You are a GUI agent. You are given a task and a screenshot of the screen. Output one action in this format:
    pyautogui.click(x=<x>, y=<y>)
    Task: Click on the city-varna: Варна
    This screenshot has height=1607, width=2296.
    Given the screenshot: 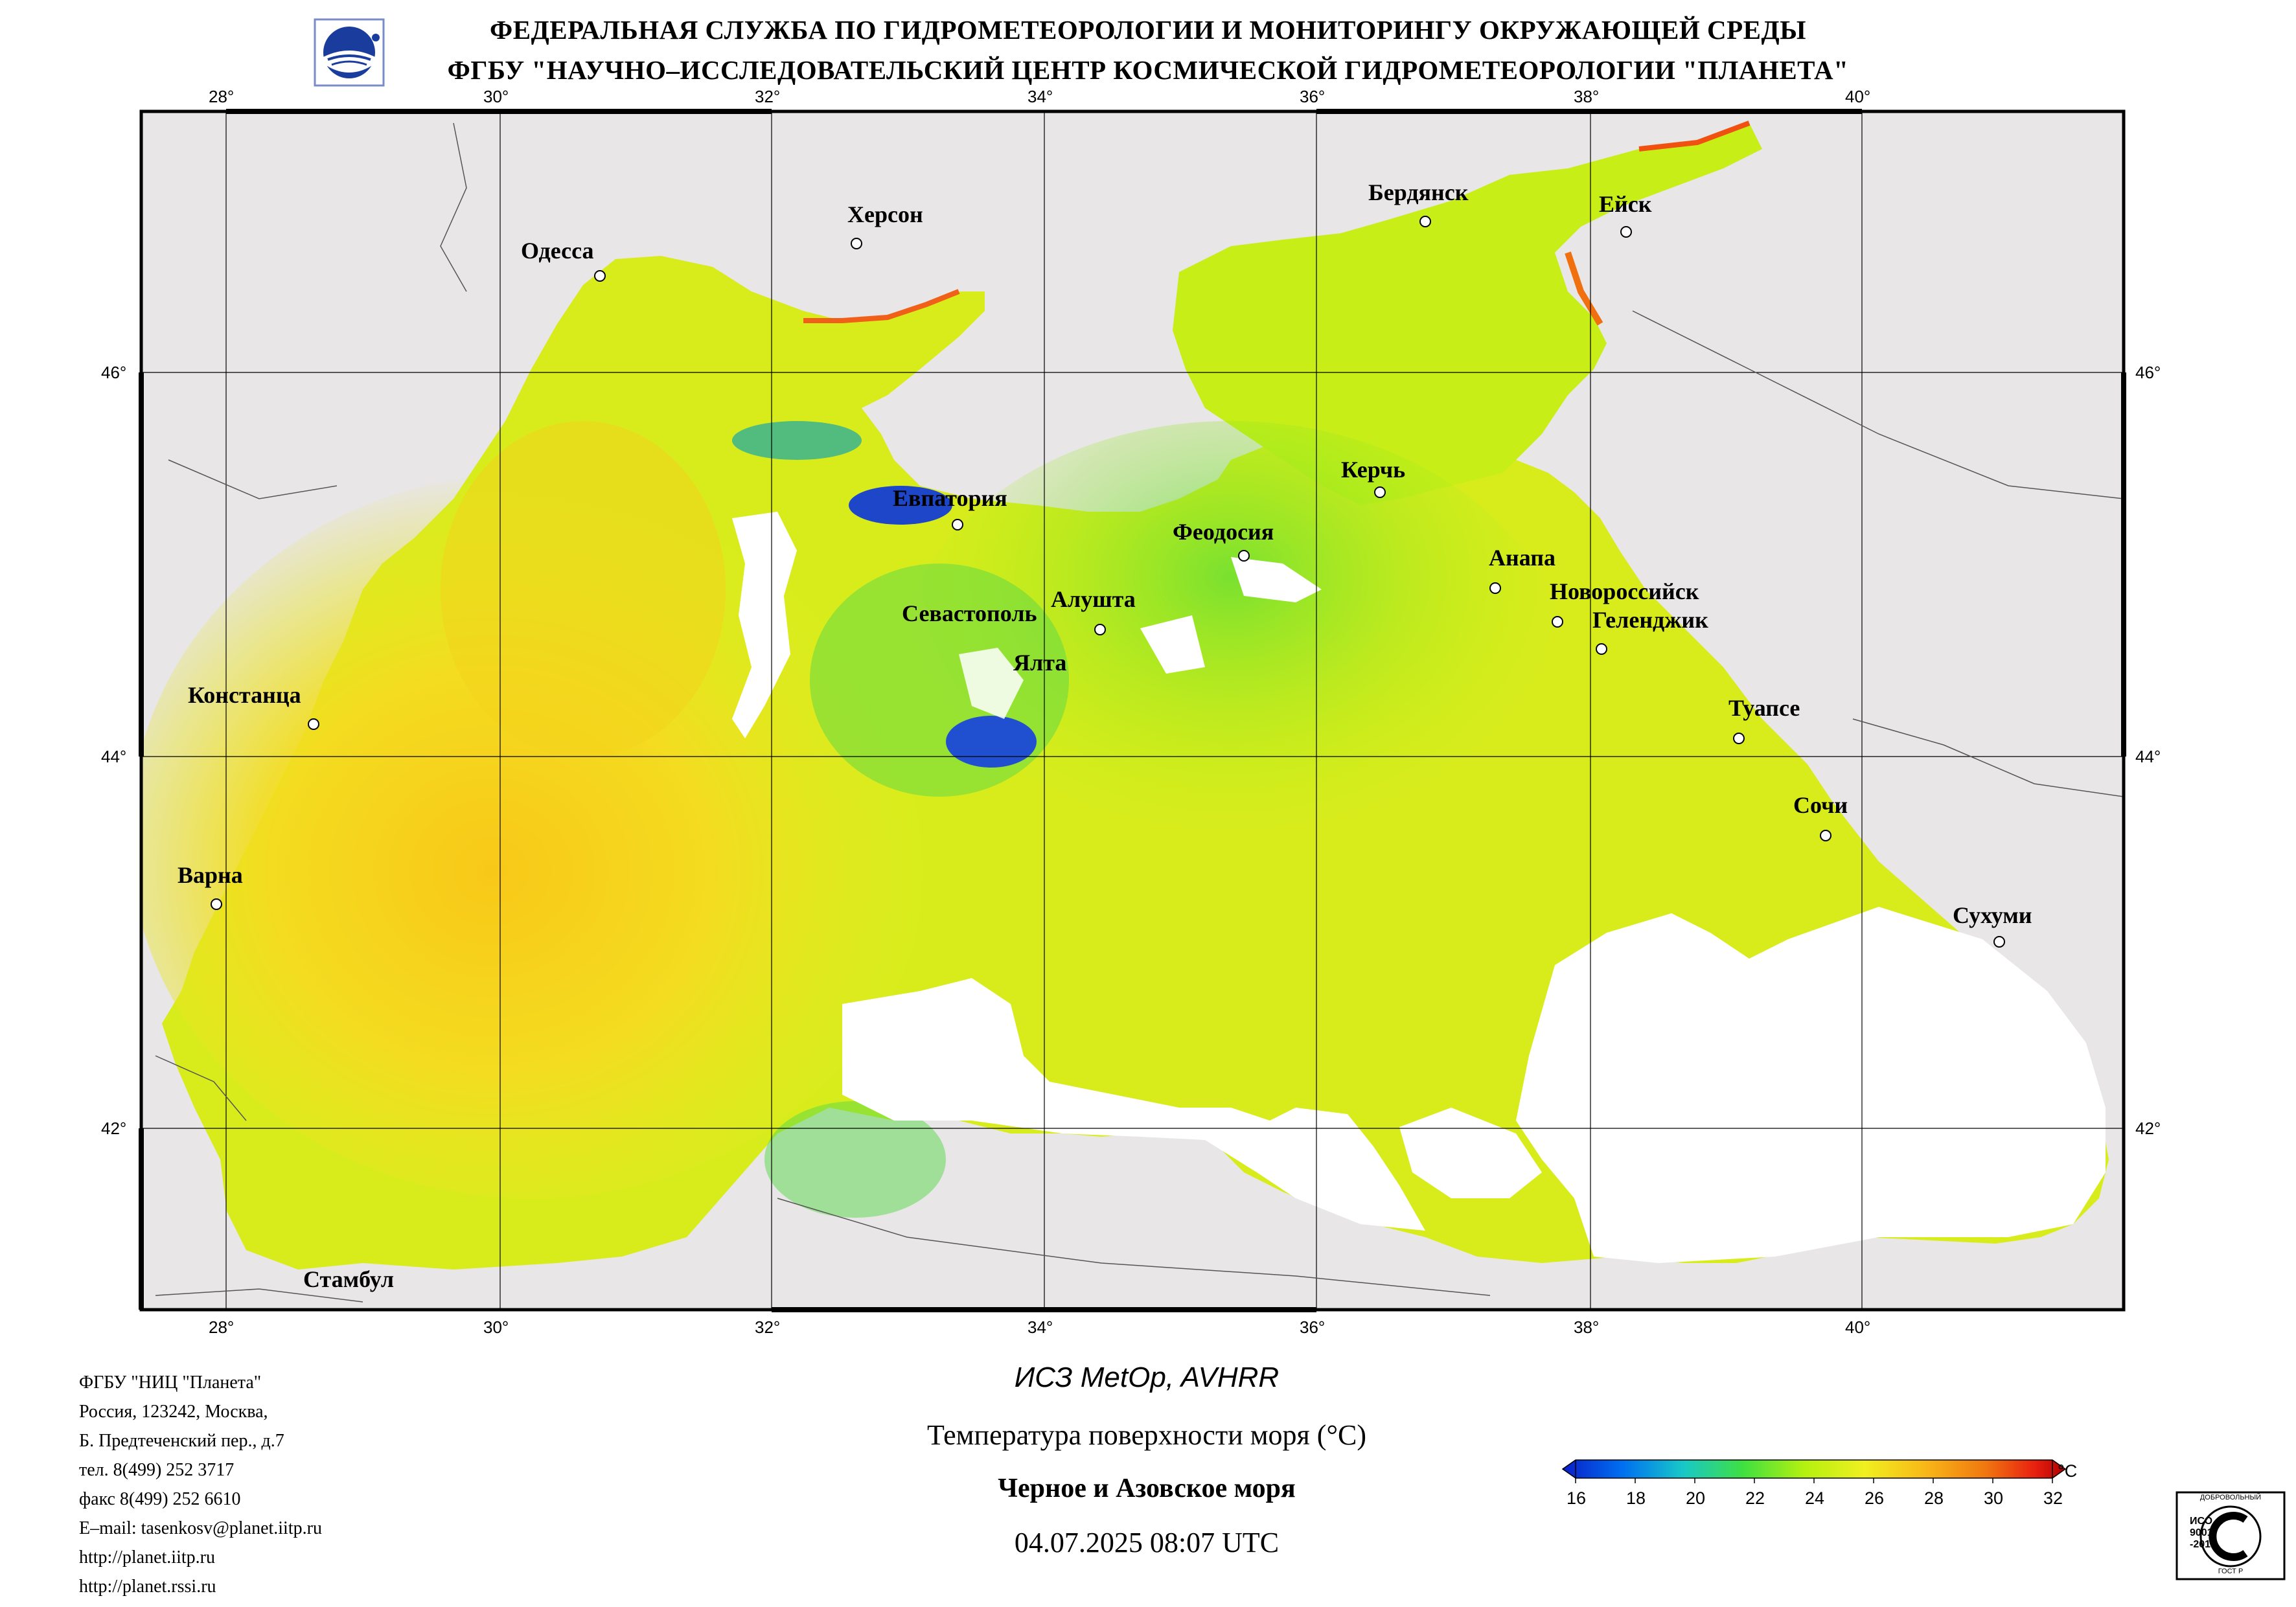 What is the action you would take?
    pyautogui.click(x=210, y=875)
    